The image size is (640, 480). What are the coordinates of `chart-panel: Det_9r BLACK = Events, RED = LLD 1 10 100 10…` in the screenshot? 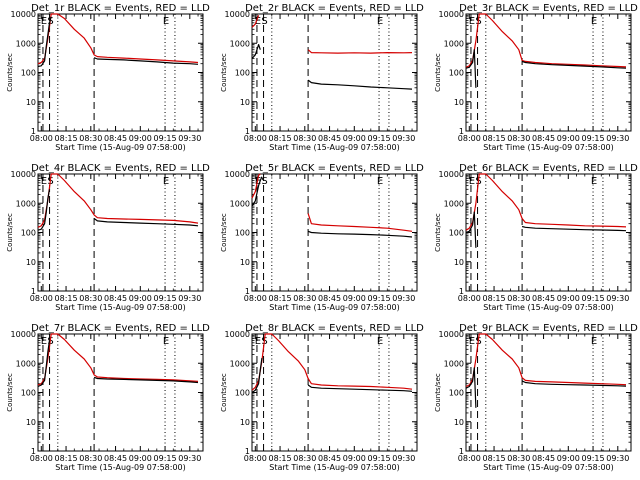 It's located at (536, 397).